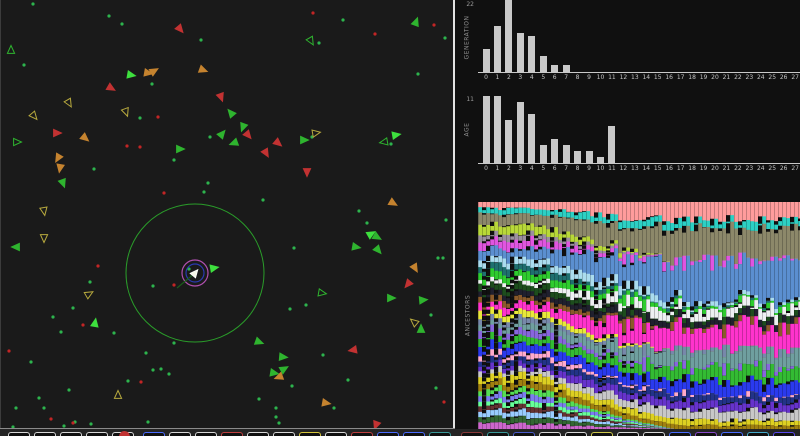 Image resolution: width=800 pixels, height=436 pixels. Describe the element at coordinates (543, 168) in the screenshot. I see `tick-label: 5` at that location.